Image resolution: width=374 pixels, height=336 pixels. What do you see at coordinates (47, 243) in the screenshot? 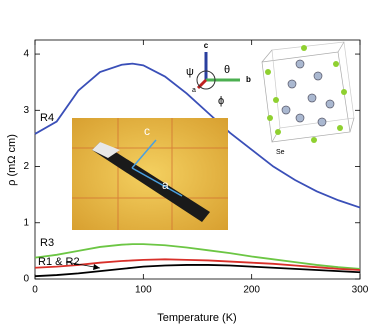
I see `series-label: R3` at bounding box center [47, 243].